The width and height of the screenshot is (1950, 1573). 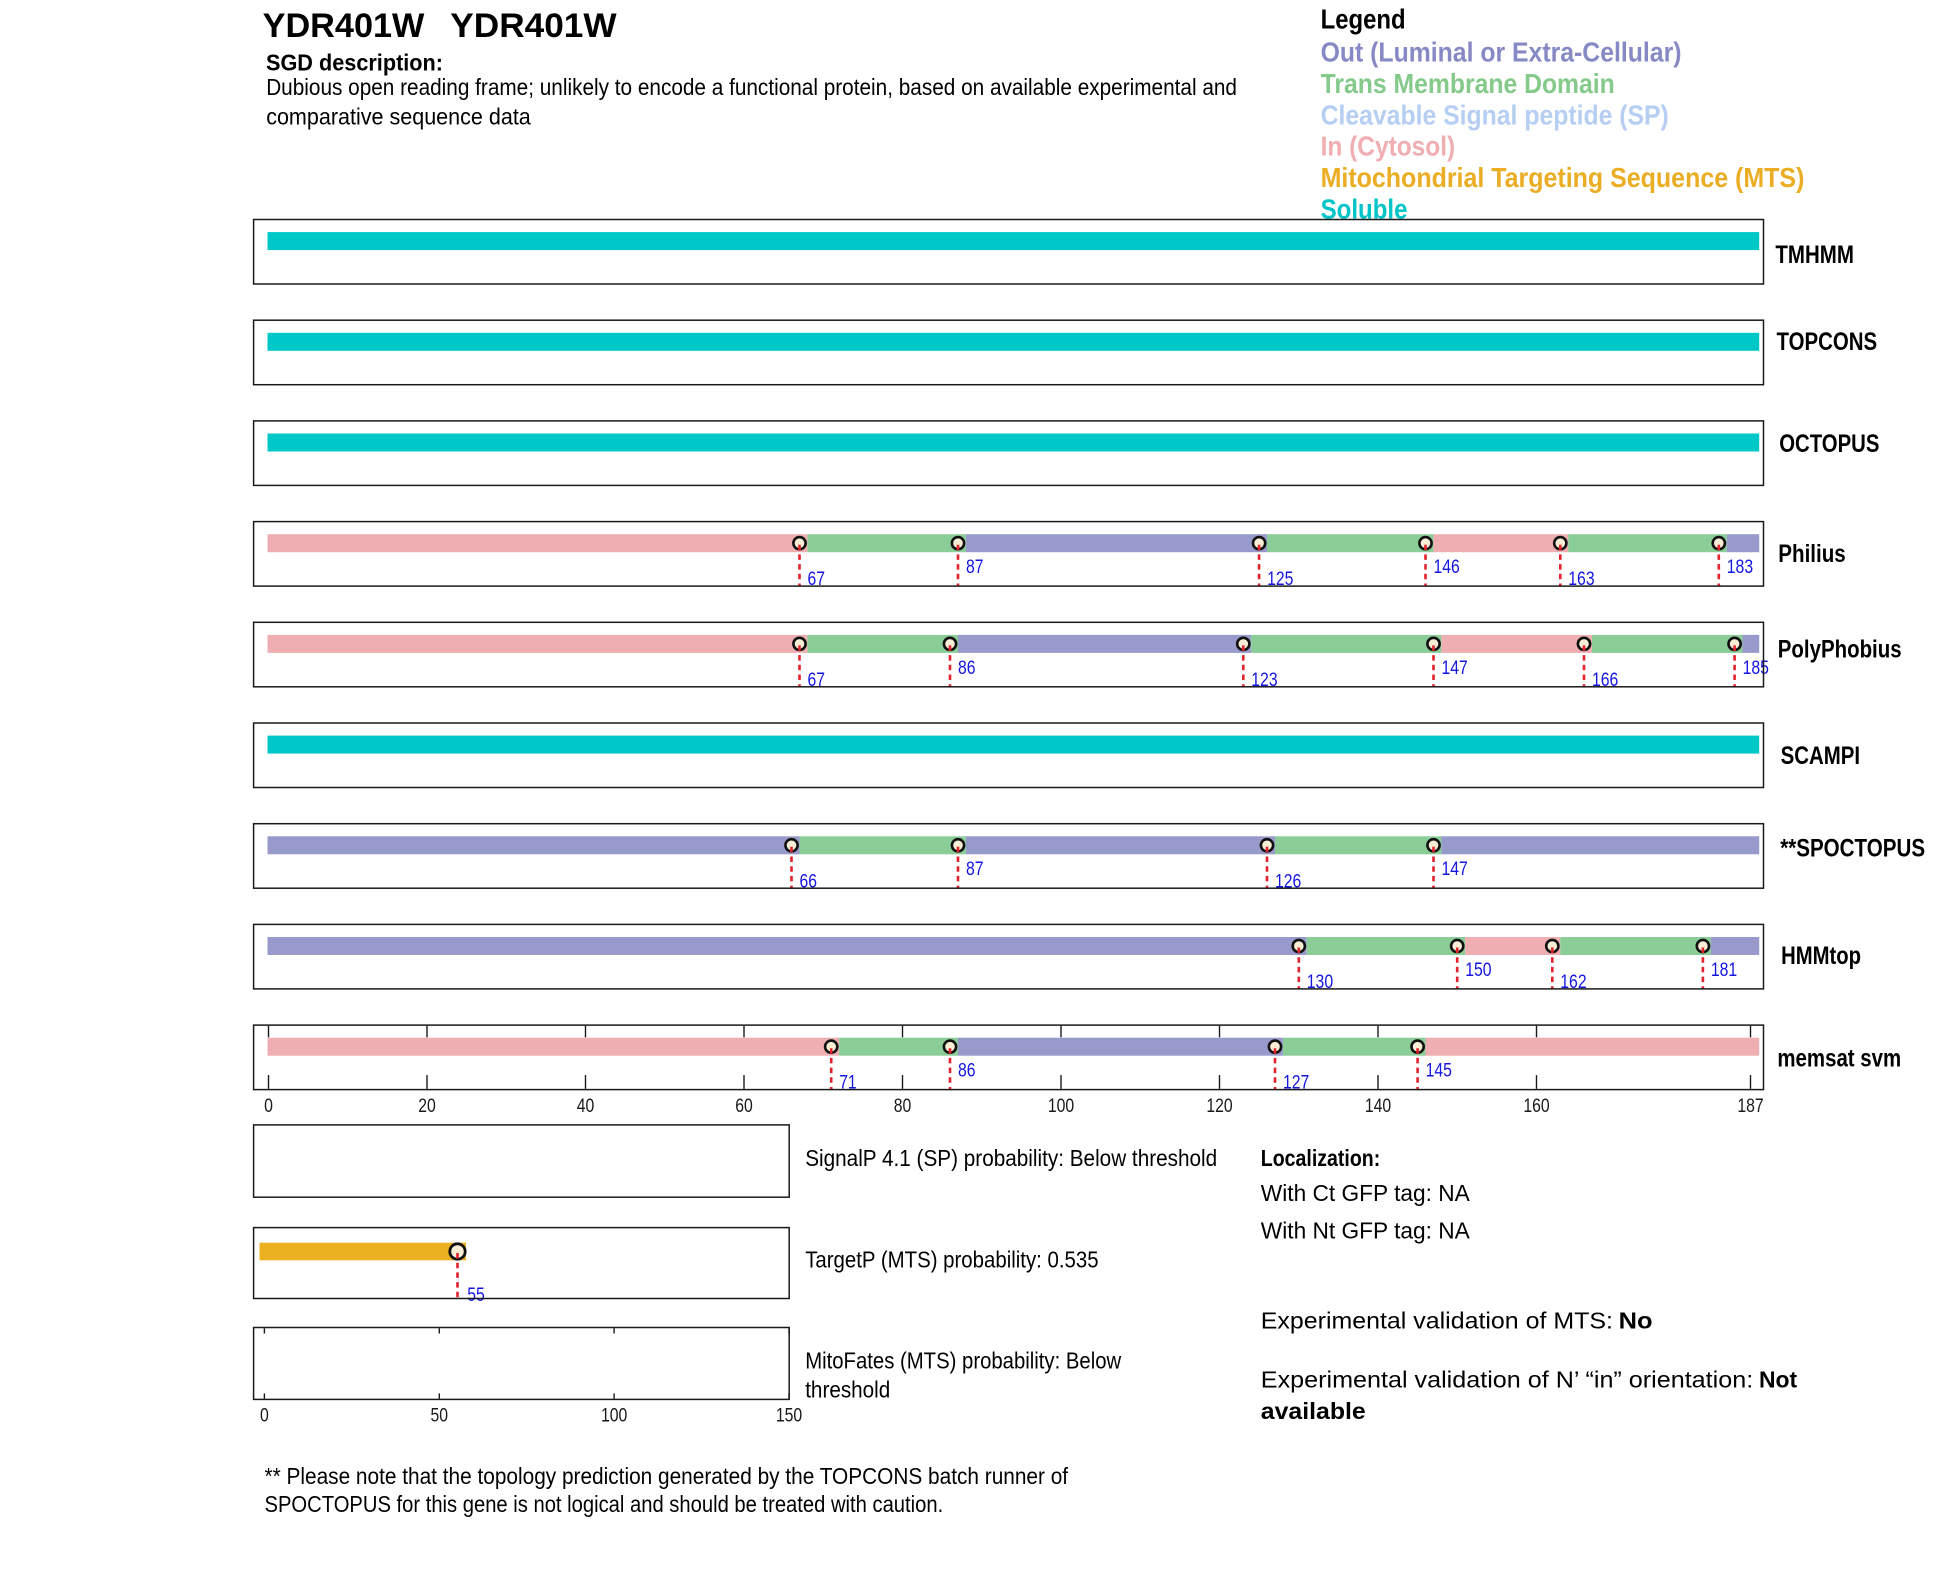 What do you see at coordinates (1581, 579) in the screenshot?
I see `svg-text: 163` at bounding box center [1581, 579].